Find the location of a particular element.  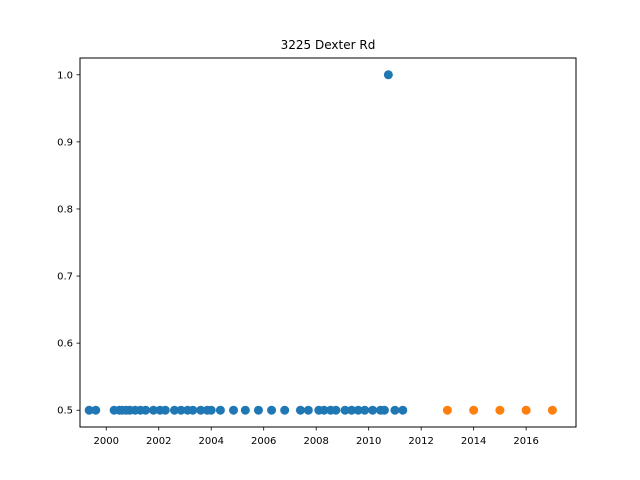

x-axis: 2000 2002 2004 2006 2008 2010 2012 2014 2016 is located at coordinates (316, 437).